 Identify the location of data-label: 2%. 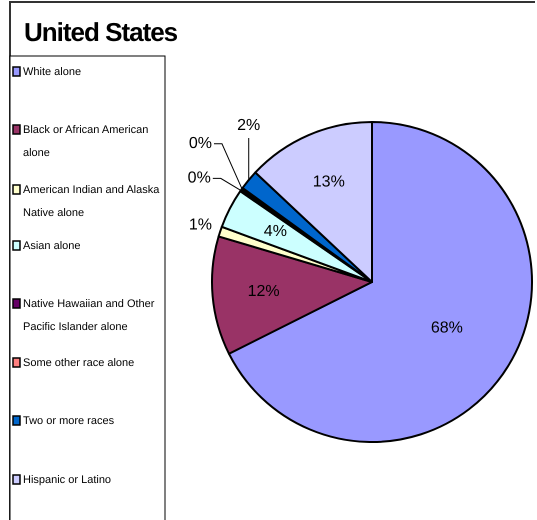
(248, 125).